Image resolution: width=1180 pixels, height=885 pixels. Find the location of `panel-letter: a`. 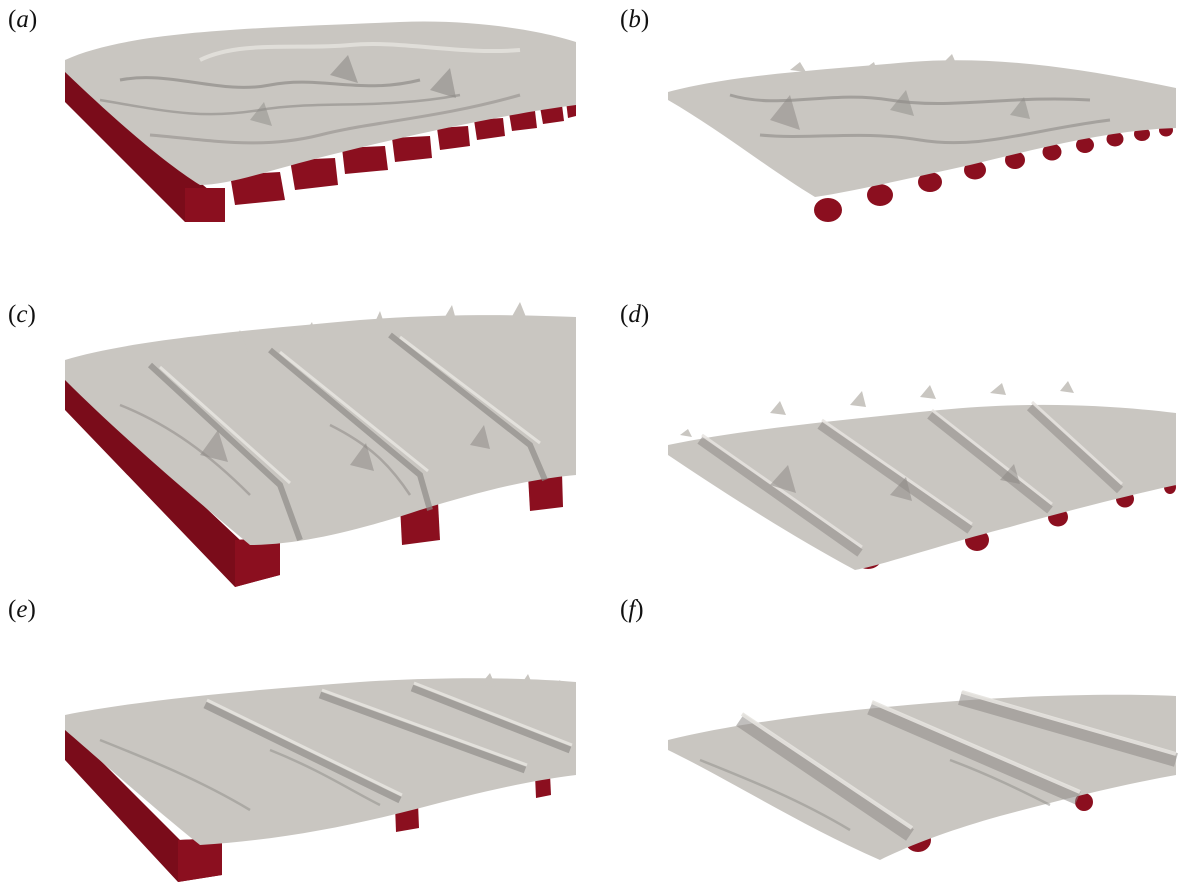

panel-letter: a is located at coordinates (22, 19).